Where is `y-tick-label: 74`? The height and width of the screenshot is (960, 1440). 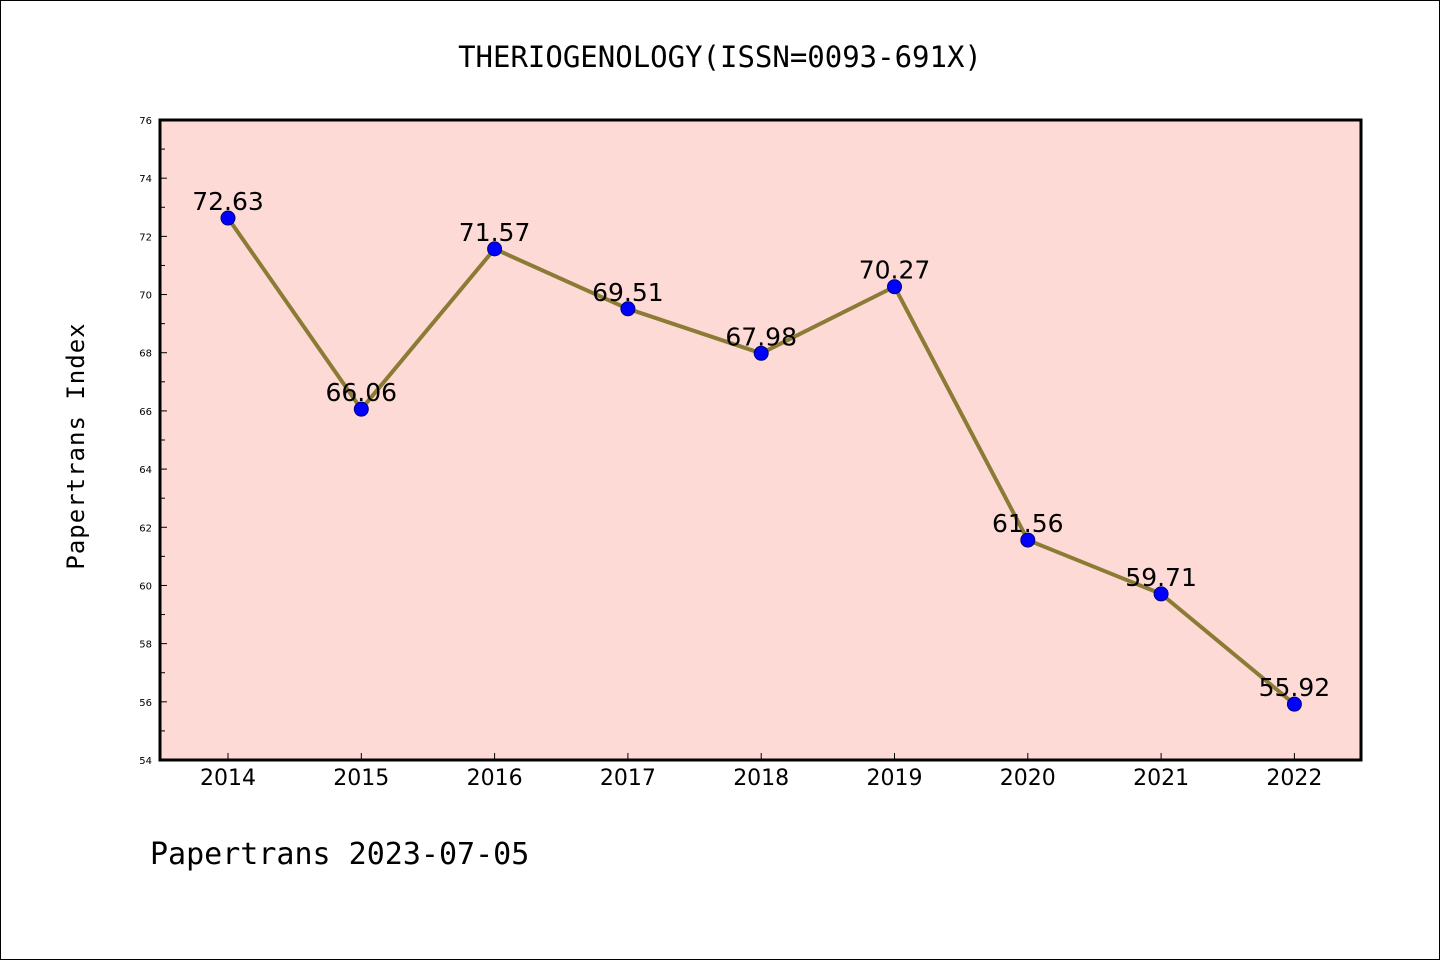
y-tick-label: 74 is located at coordinates (145, 179).